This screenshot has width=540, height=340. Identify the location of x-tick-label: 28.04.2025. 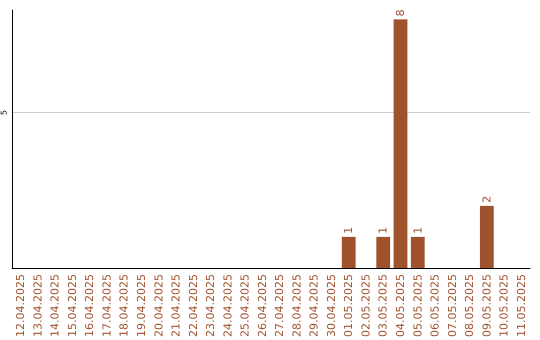
(297, 306).